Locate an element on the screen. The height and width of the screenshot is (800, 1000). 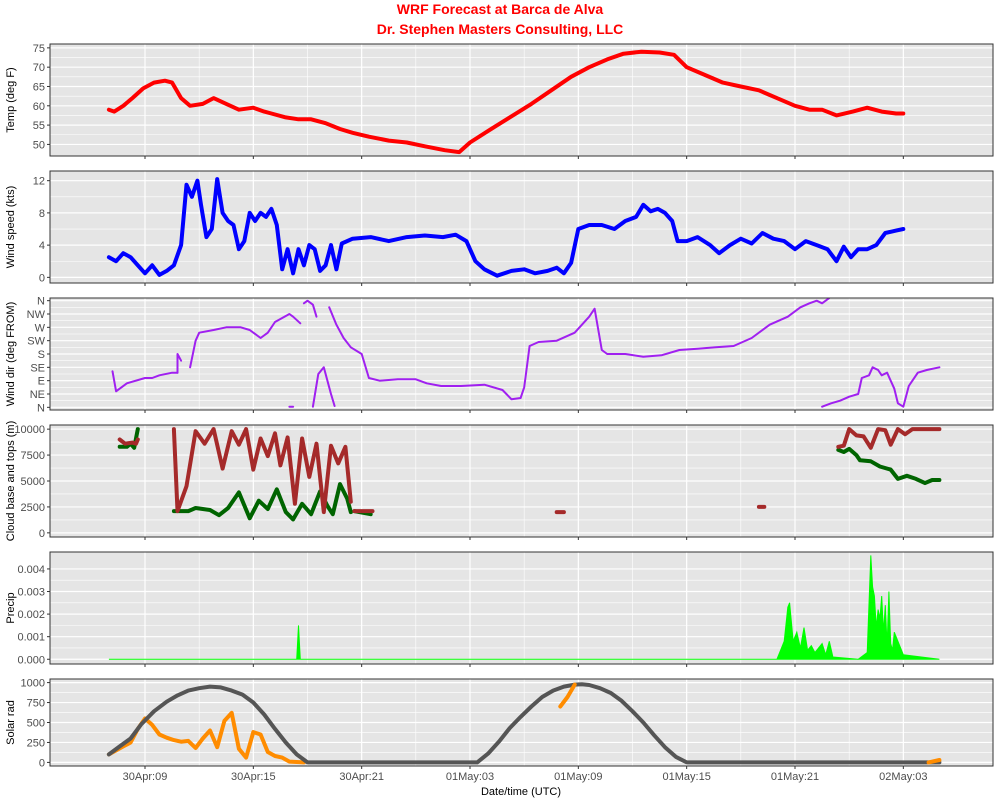
series-temp-line is located at coordinates (506, 102).